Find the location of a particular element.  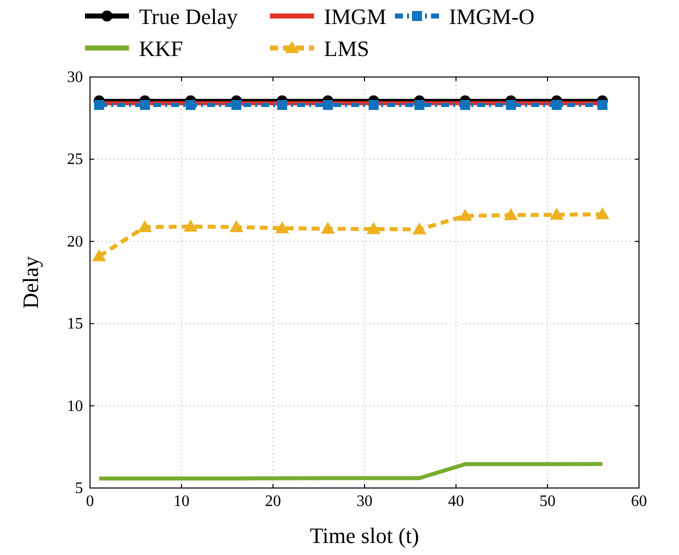

y-tick-label: 25 is located at coordinates (75, 159).